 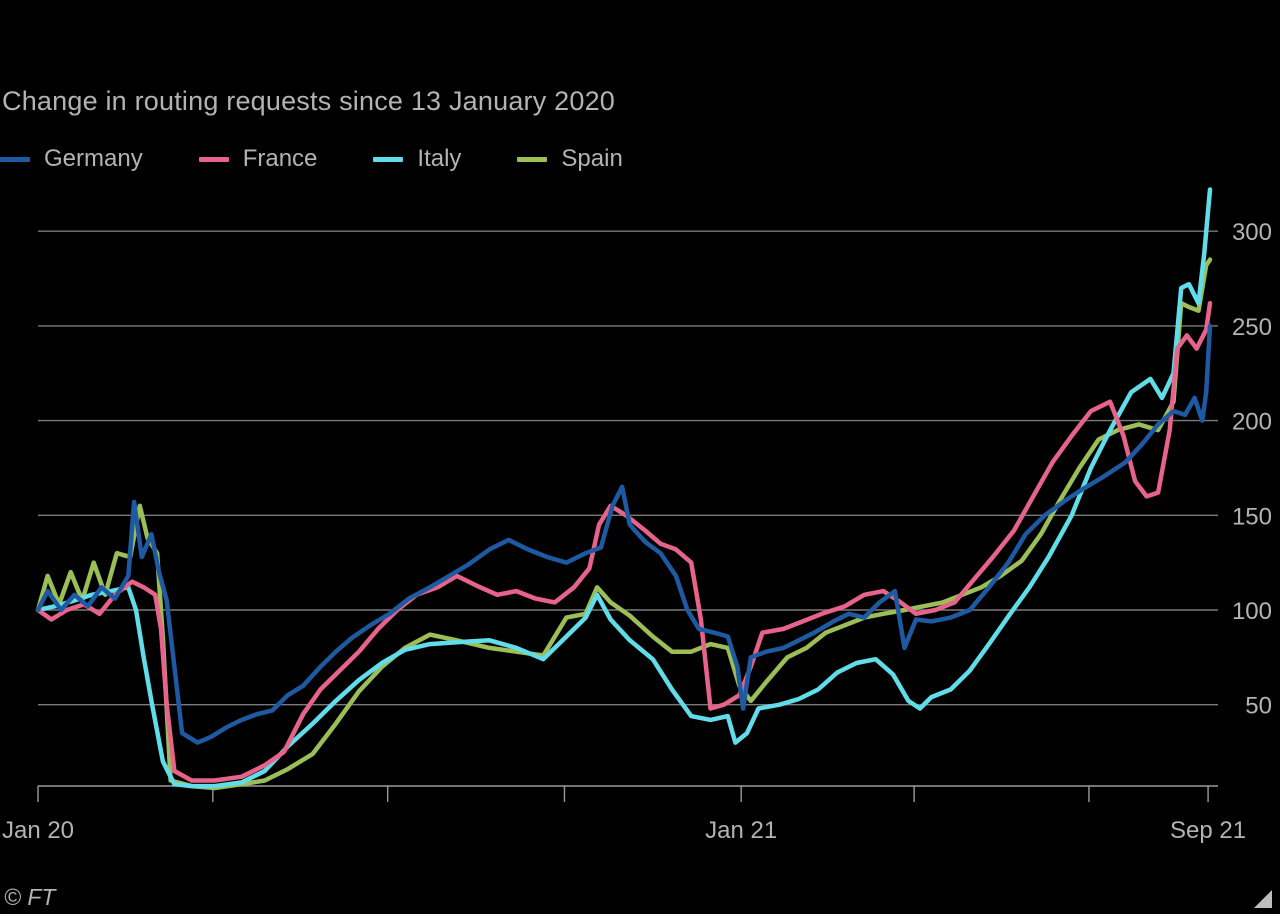 I want to click on legend-swatch-spain, so click(x=532, y=159).